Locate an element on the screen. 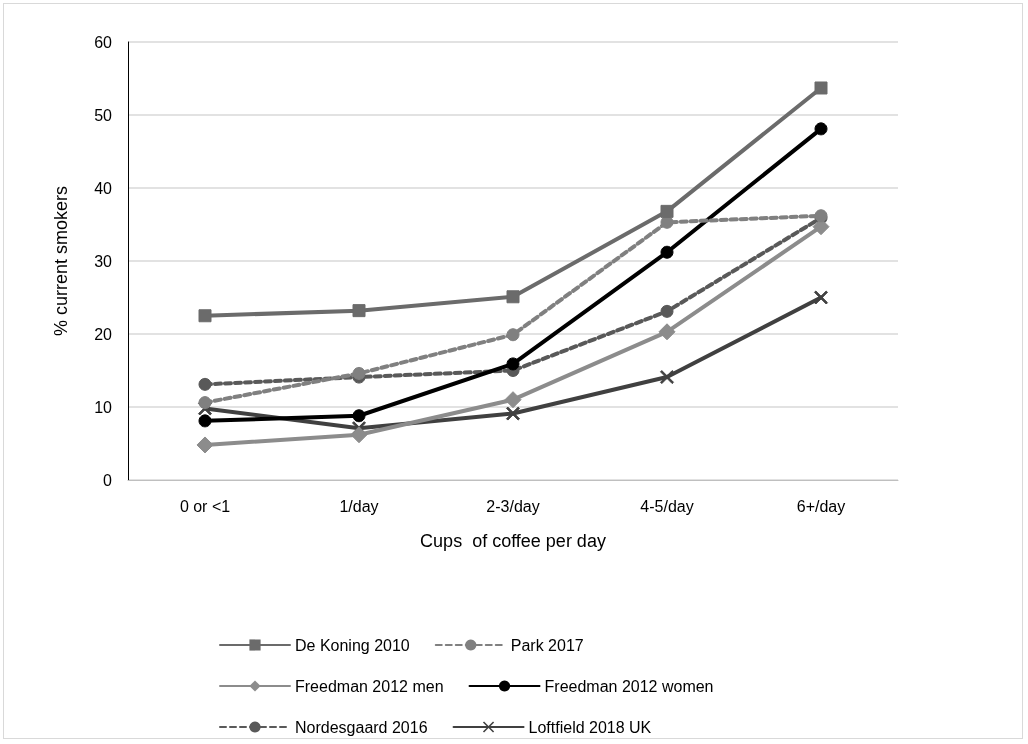  legend-label: De Koning 2010 is located at coordinates (352, 645).